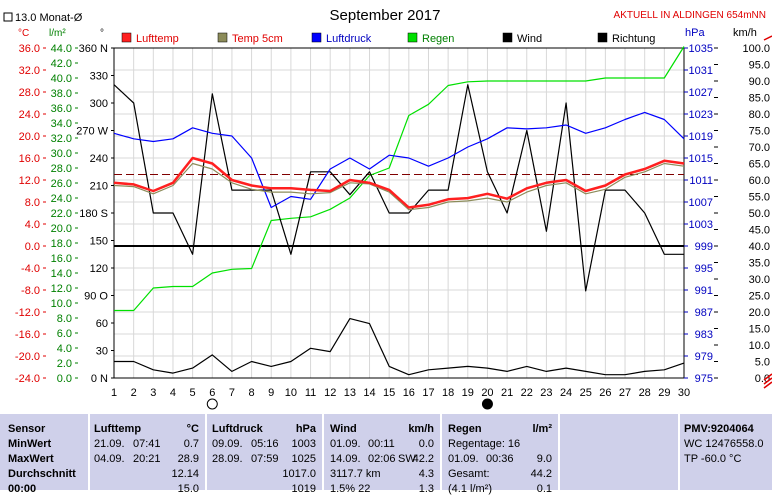 Image resolution: width=772 pixels, height=497 pixels. What do you see at coordinates (193, 393) in the screenshot?
I see `x-tick-label: 5` at bounding box center [193, 393].